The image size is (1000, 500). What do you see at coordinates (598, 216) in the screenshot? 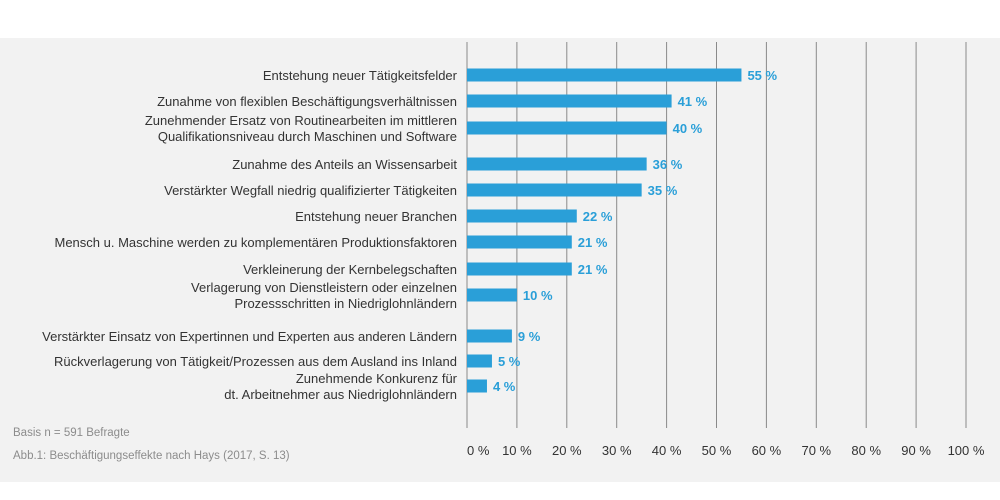
I see `value-label: 22 %` at bounding box center [598, 216].